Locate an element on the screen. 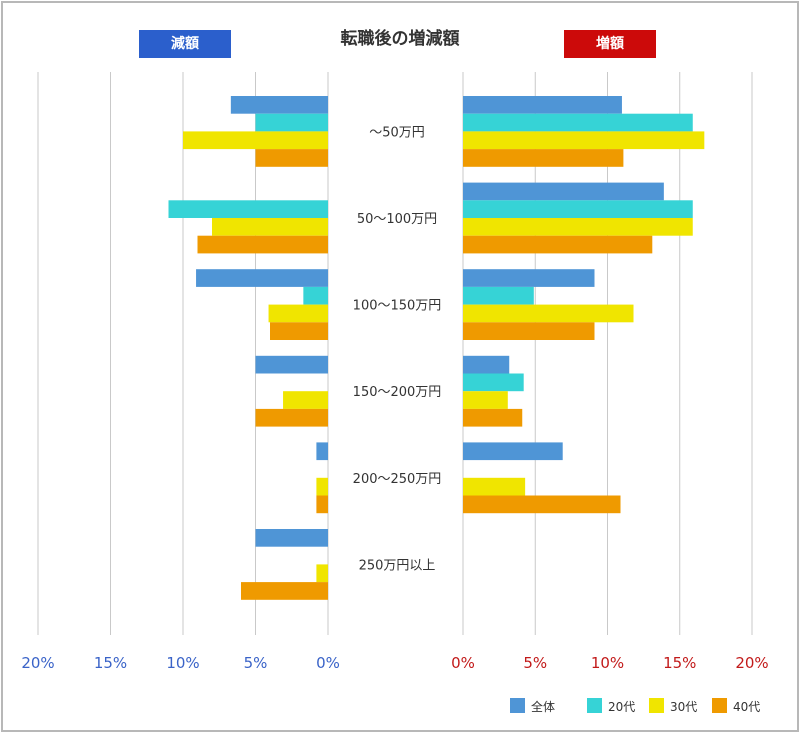 The image size is (800, 733). chart-title: 転職後の増減額 is located at coordinates (400, 39).